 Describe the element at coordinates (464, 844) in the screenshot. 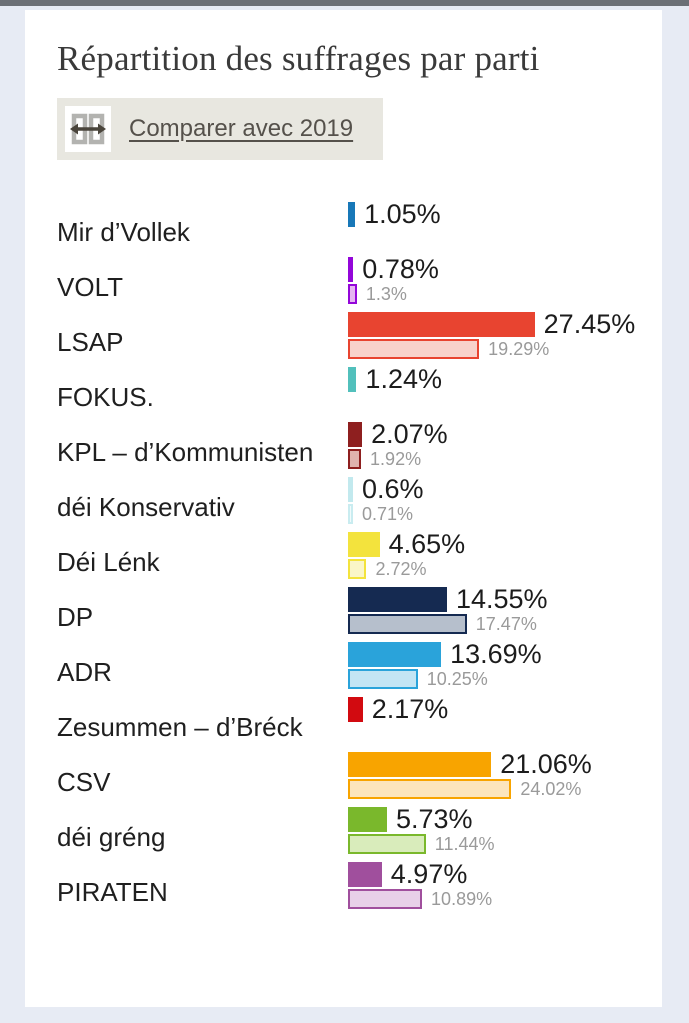

I see `value-previous-2019: 11.44%` at that location.